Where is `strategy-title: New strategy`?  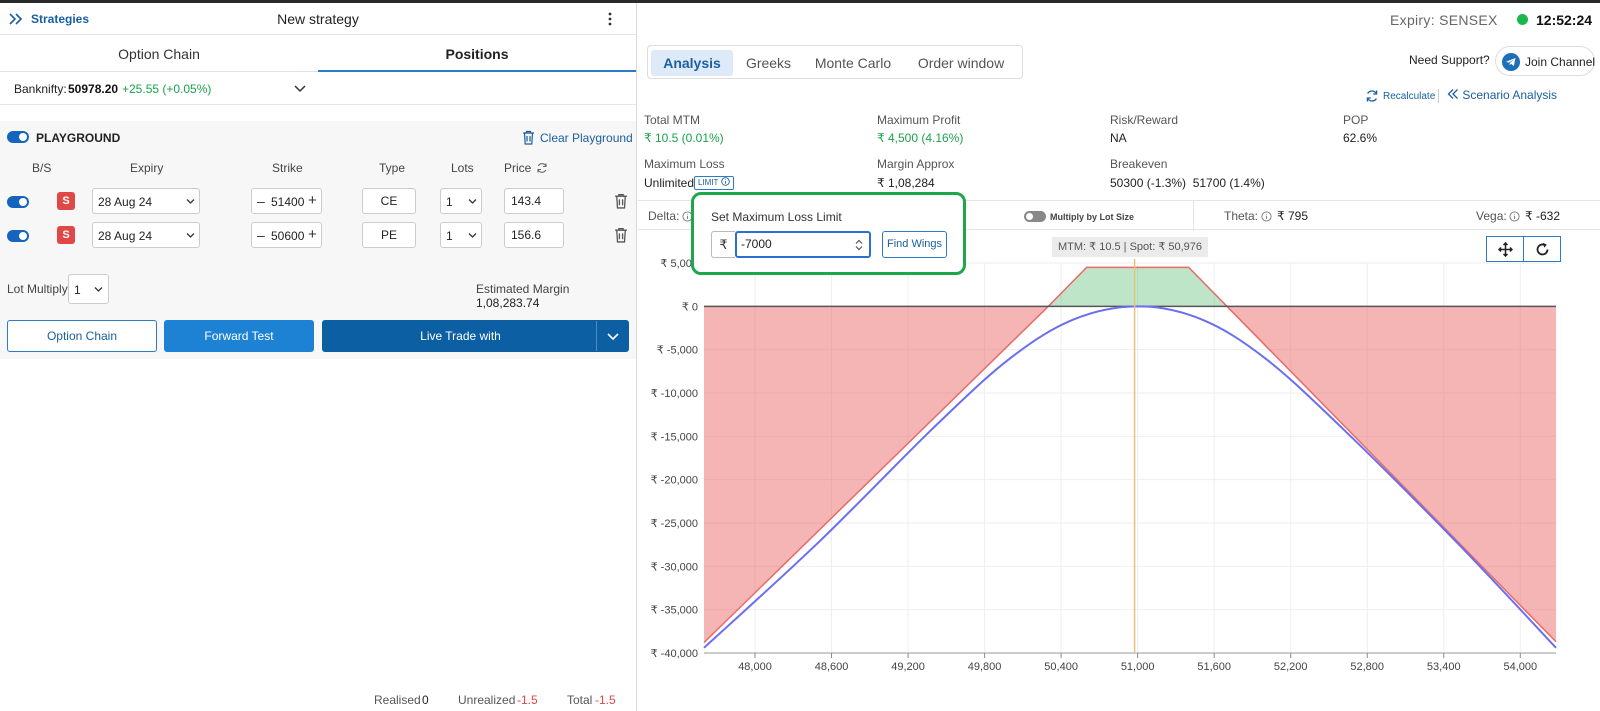 strategy-title: New strategy is located at coordinates (318, 19).